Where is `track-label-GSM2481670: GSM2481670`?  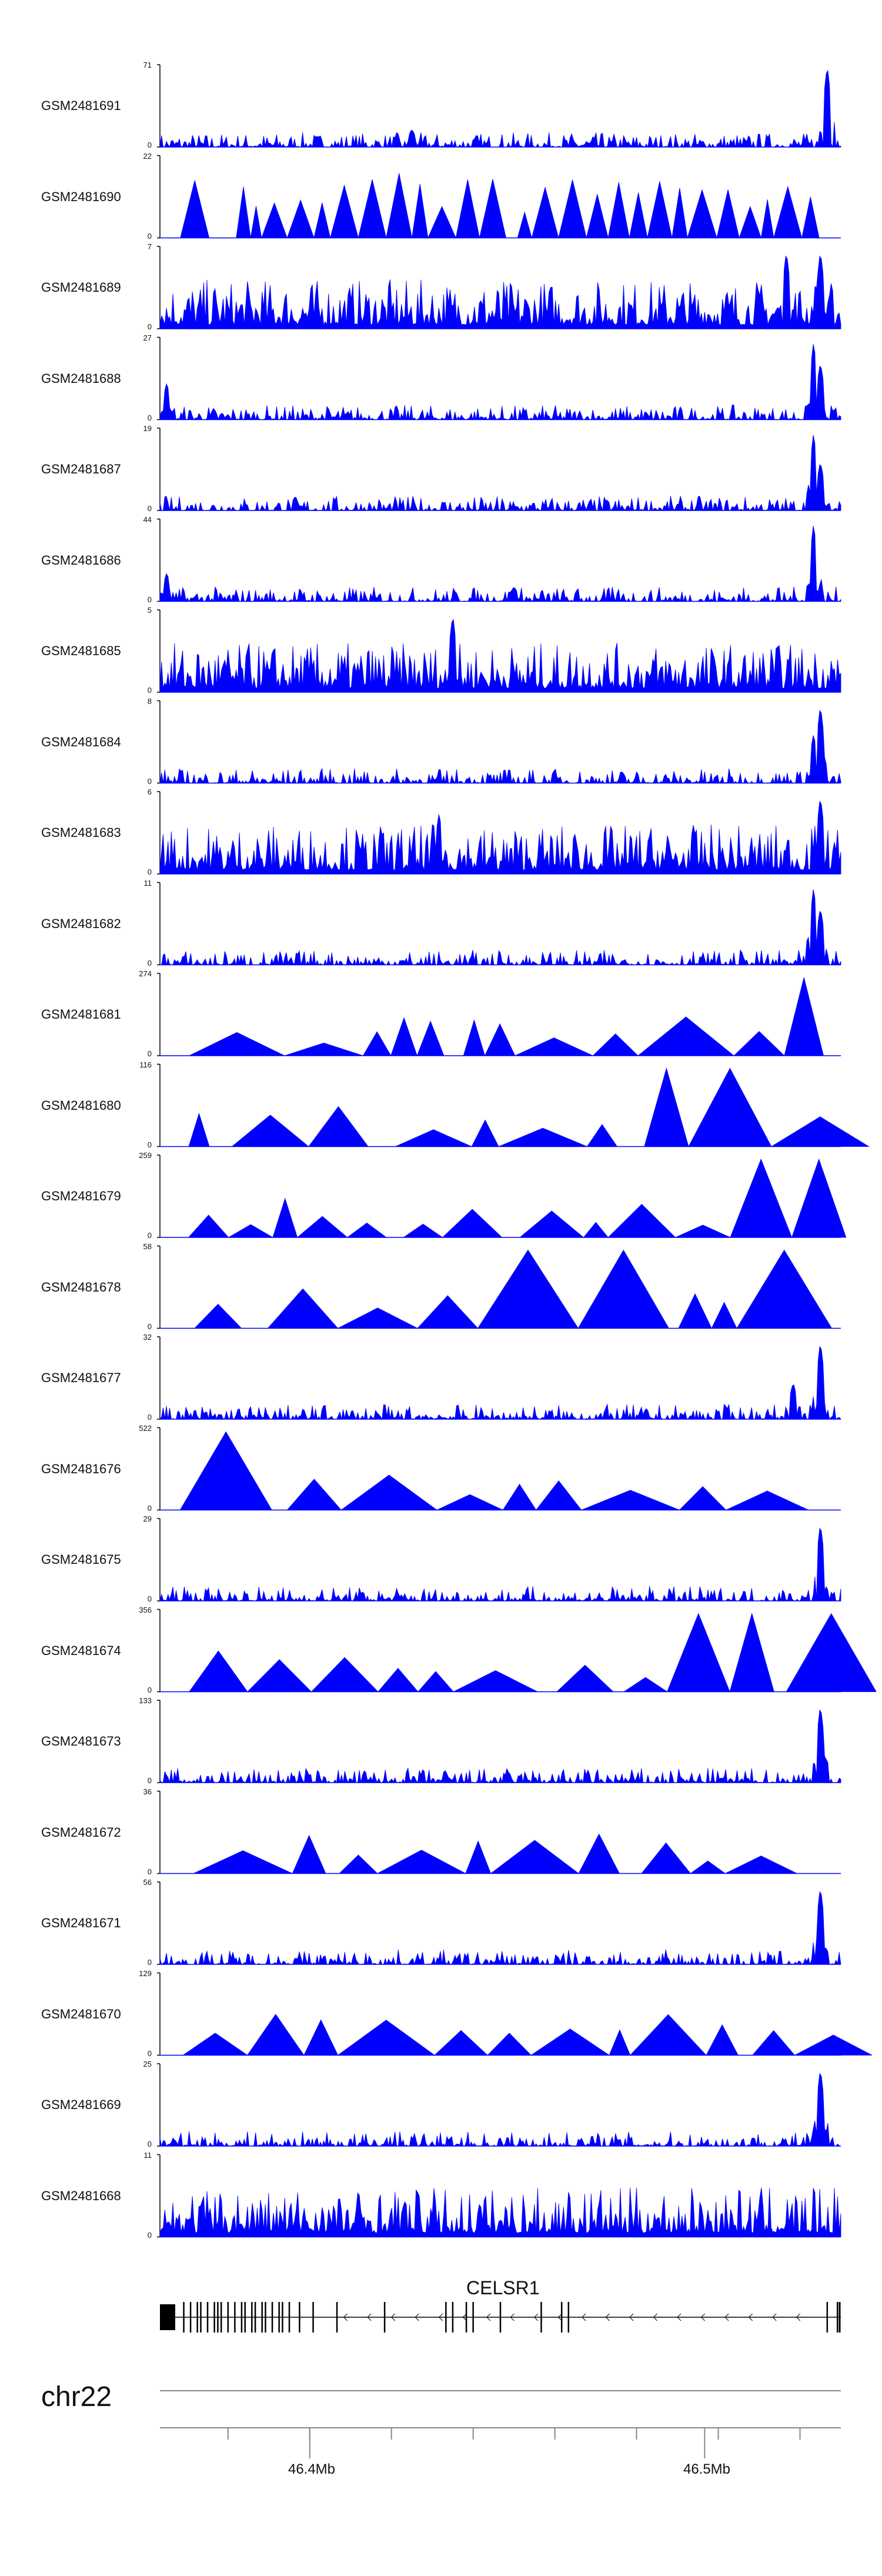 track-label-GSM2481670: GSM2481670 is located at coordinates (81, 2013).